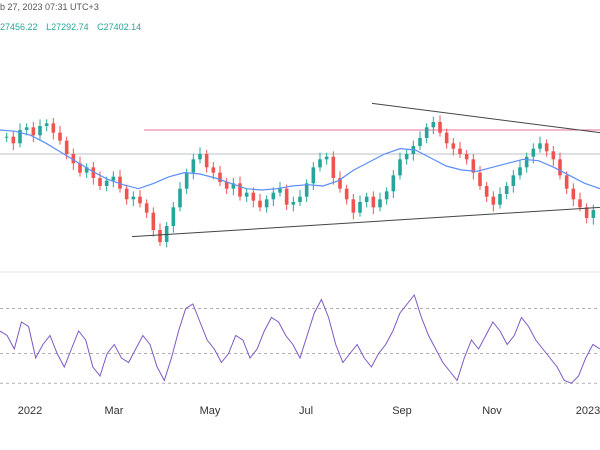 This screenshot has width=600, height=450. Describe the element at coordinates (492, 411) in the screenshot. I see `x-axis-tick-label: Nov` at that location.